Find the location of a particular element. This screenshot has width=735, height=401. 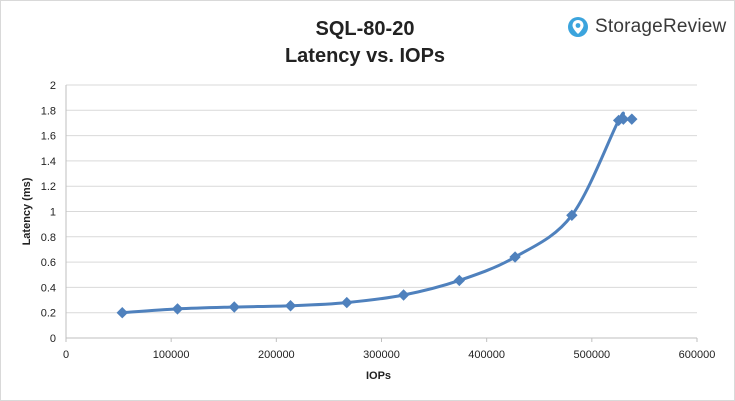

x-tick-label: 500000 is located at coordinates (591, 355).